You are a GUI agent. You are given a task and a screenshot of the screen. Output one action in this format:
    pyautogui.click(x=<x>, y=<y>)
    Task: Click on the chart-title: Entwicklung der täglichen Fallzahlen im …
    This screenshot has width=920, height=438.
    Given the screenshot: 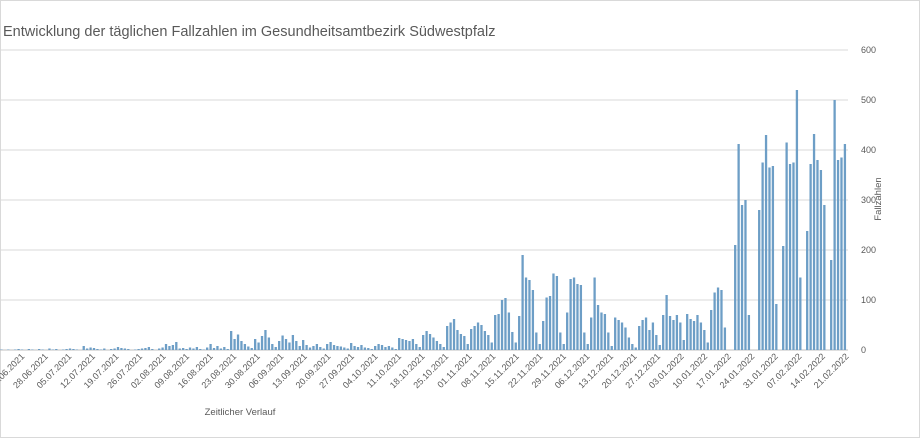 What is the action you would take?
    pyautogui.click(x=249, y=32)
    